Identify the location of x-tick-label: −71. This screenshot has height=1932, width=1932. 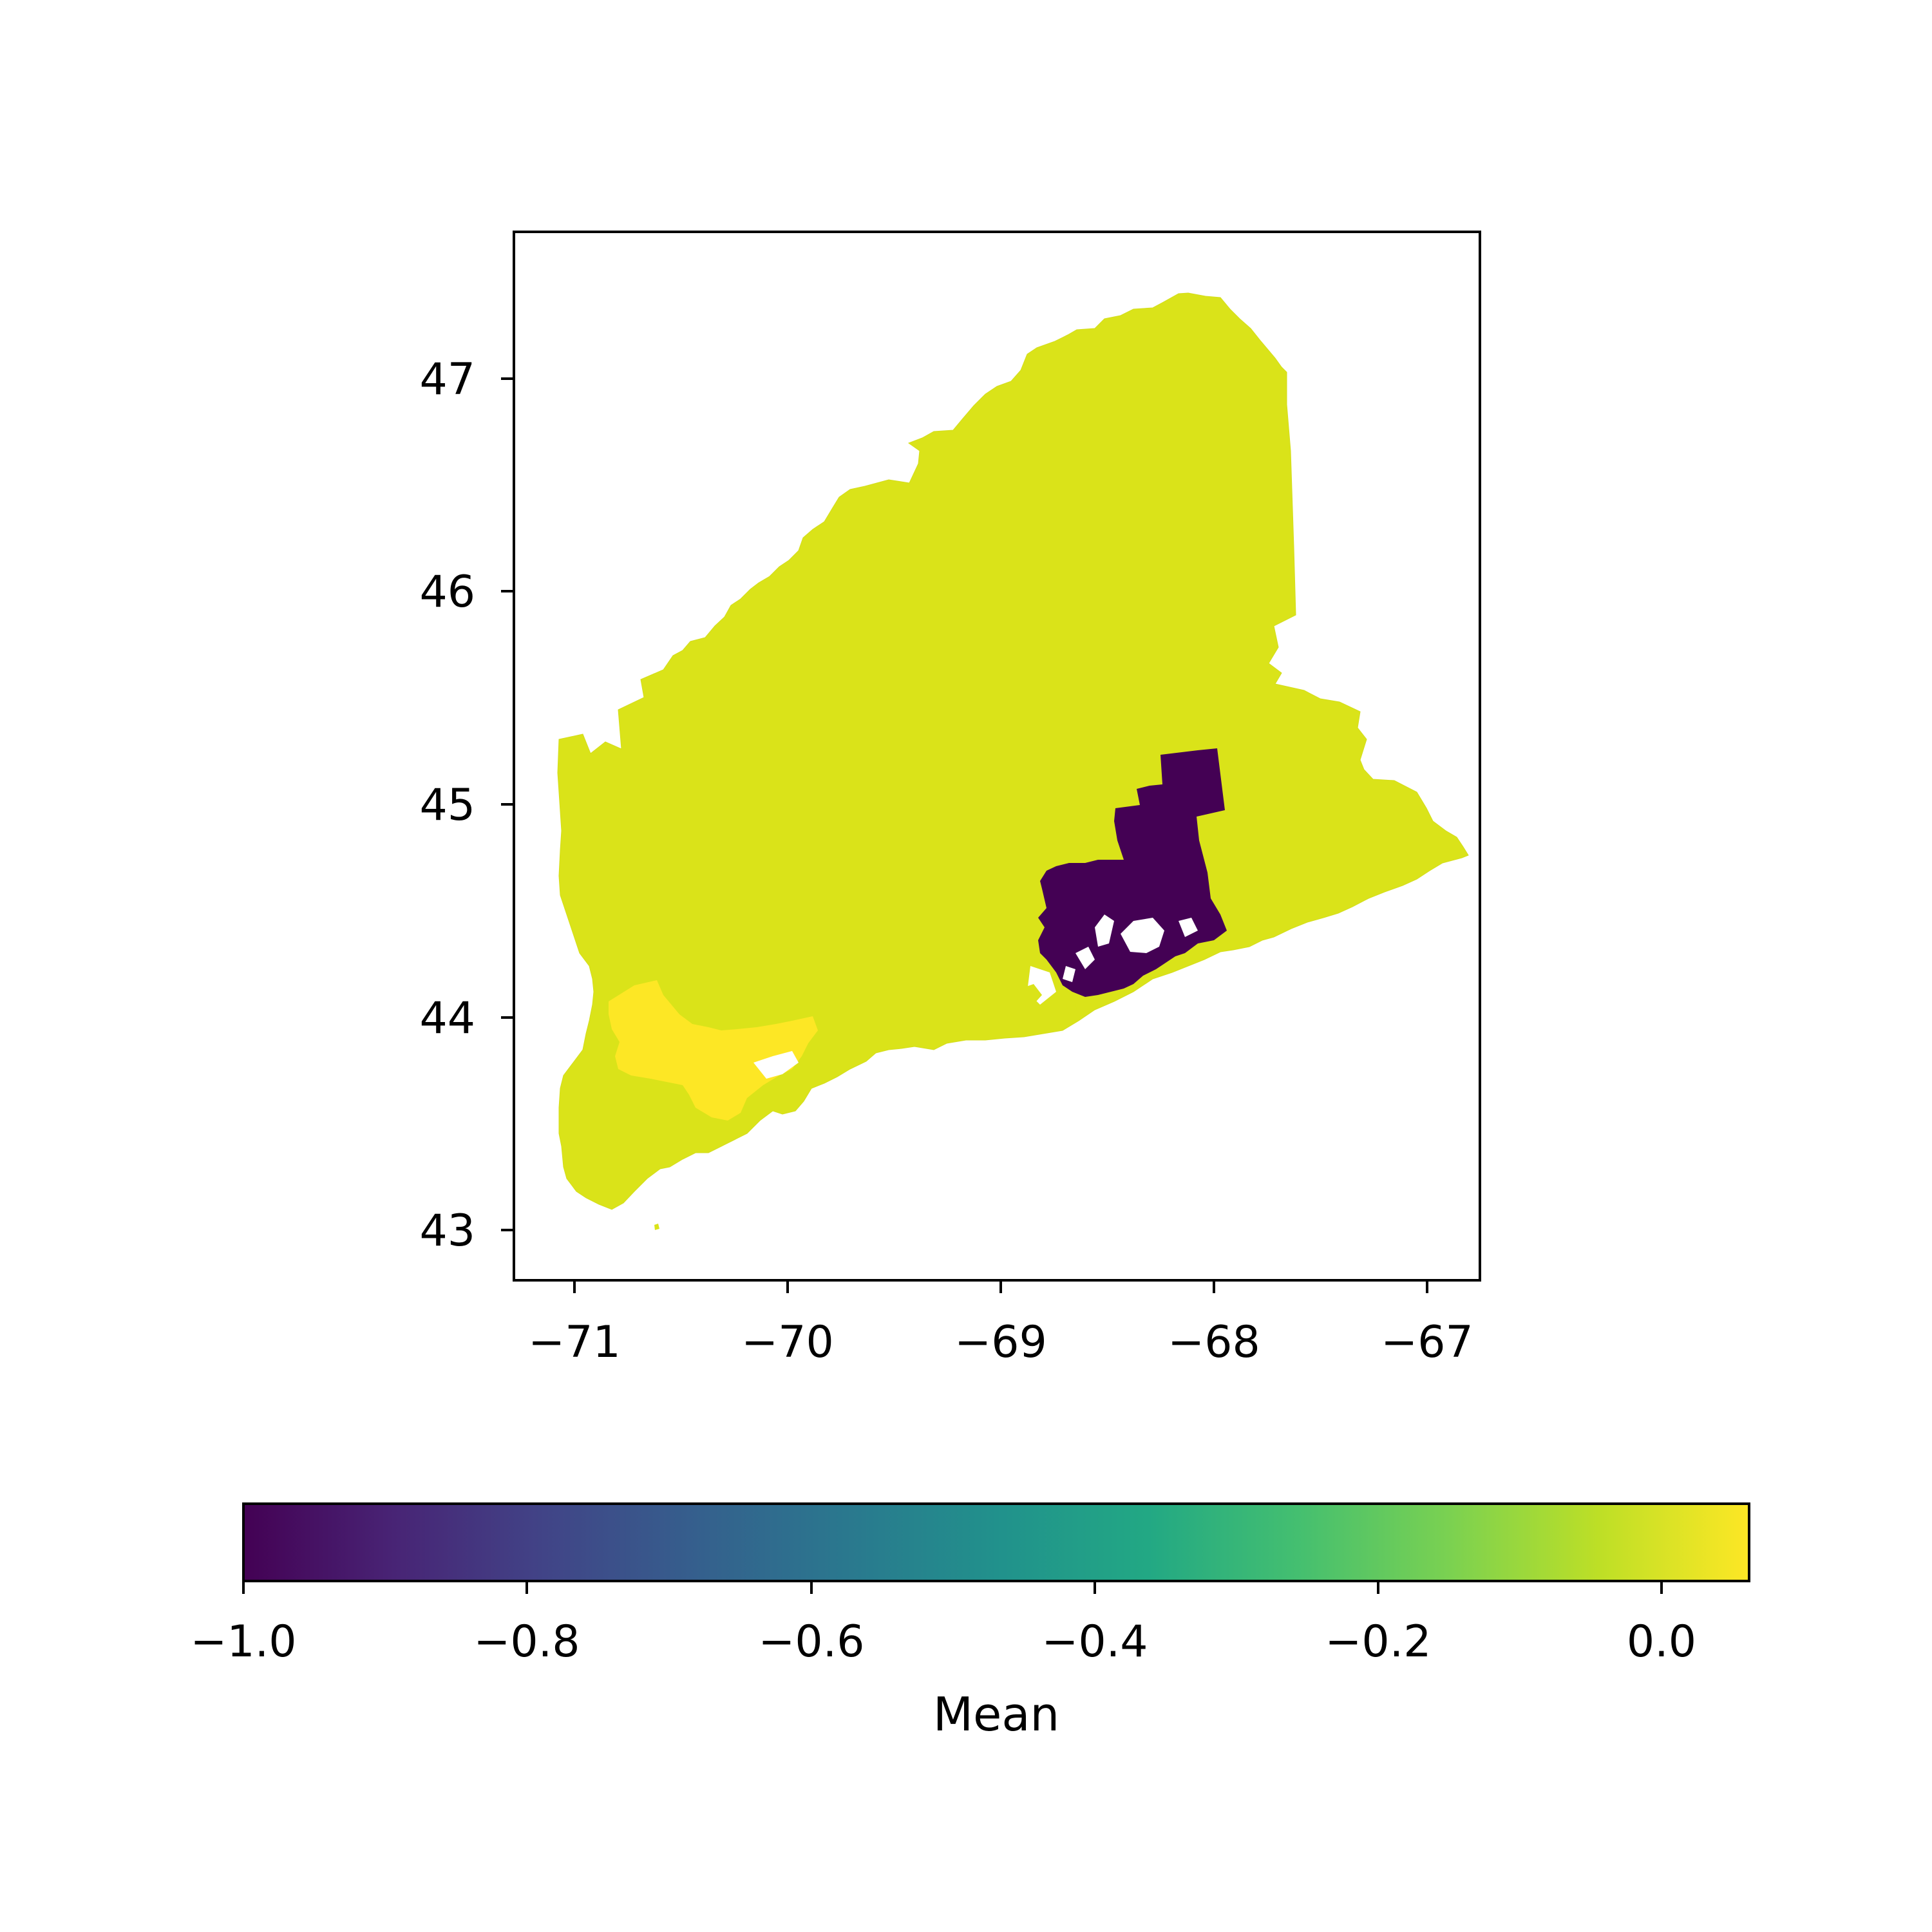
(574, 1343).